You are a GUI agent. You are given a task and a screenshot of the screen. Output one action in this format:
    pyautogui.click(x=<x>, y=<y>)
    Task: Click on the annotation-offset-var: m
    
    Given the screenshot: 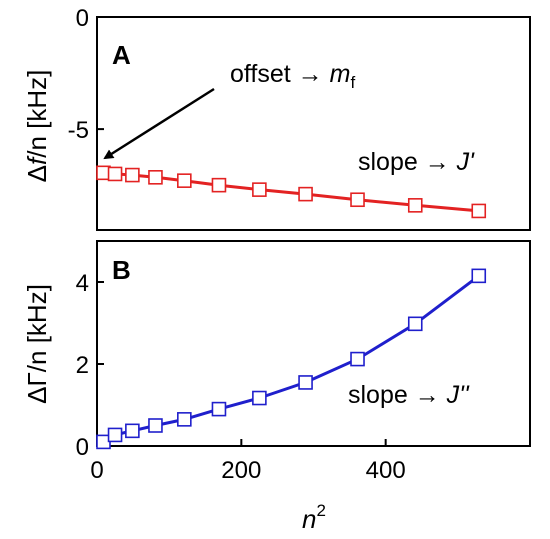 What is the action you would take?
    pyautogui.click(x=340, y=74)
    